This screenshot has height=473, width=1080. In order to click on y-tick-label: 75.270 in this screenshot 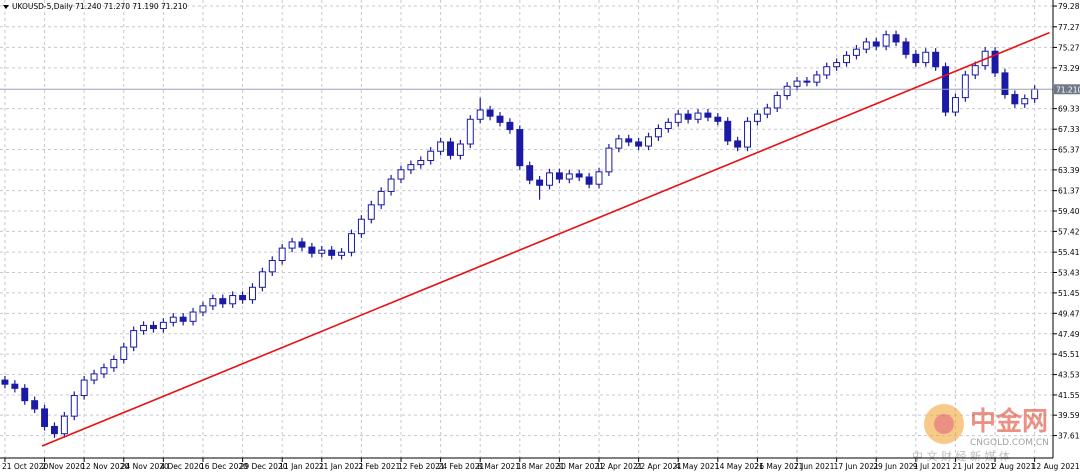, I will do `click(1069, 47)`.